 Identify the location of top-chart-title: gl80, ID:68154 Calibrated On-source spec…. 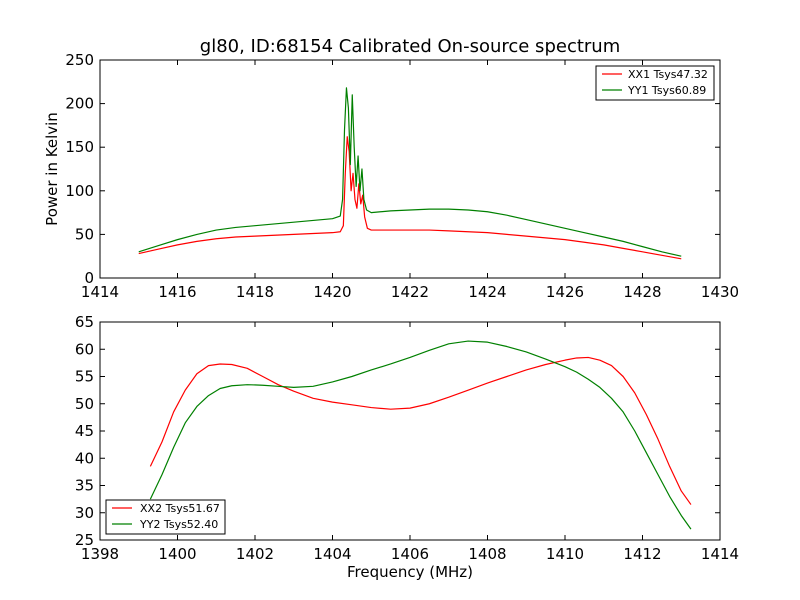
(410, 46).